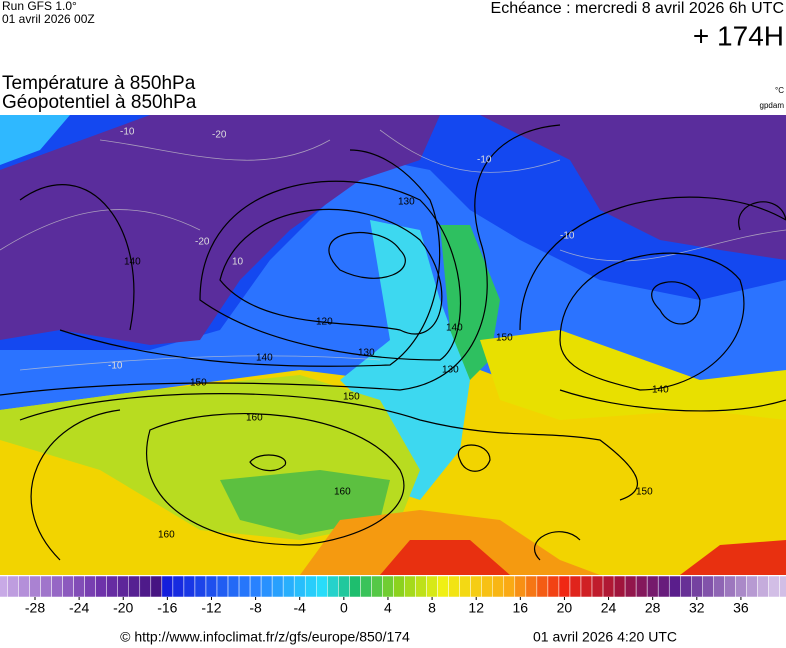  What do you see at coordinates (565, 608) in the screenshot?
I see `tick-label: 20` at bounding box center [565, 608].